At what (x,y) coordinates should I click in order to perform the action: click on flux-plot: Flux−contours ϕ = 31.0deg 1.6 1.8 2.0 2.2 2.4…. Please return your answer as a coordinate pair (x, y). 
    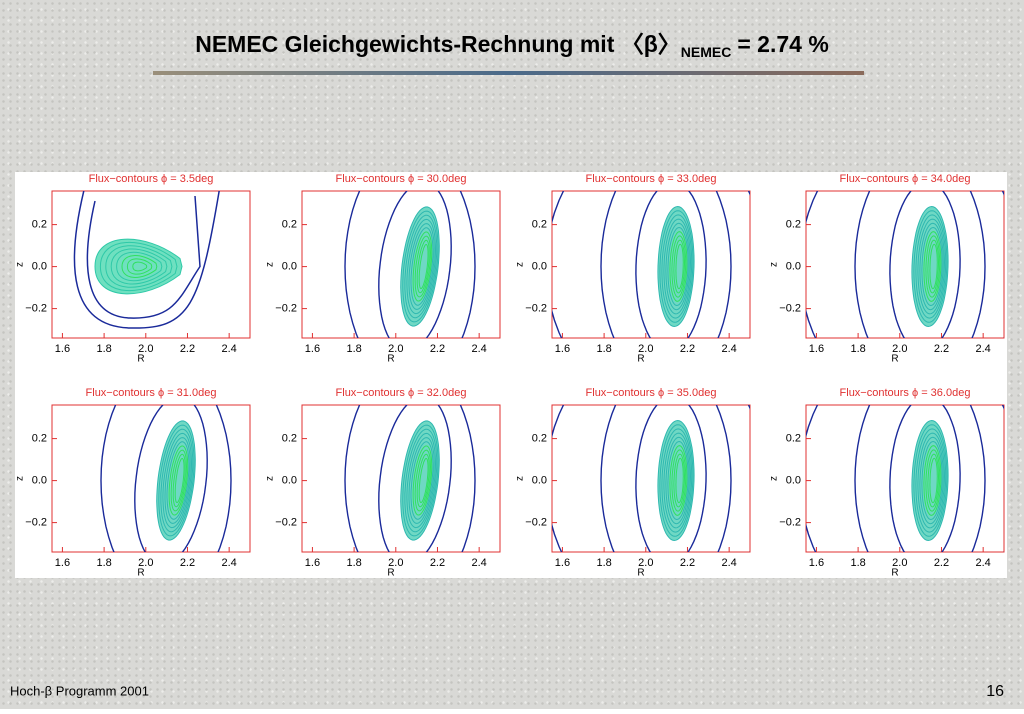
    Looking at the image, I should click on (133, 483).